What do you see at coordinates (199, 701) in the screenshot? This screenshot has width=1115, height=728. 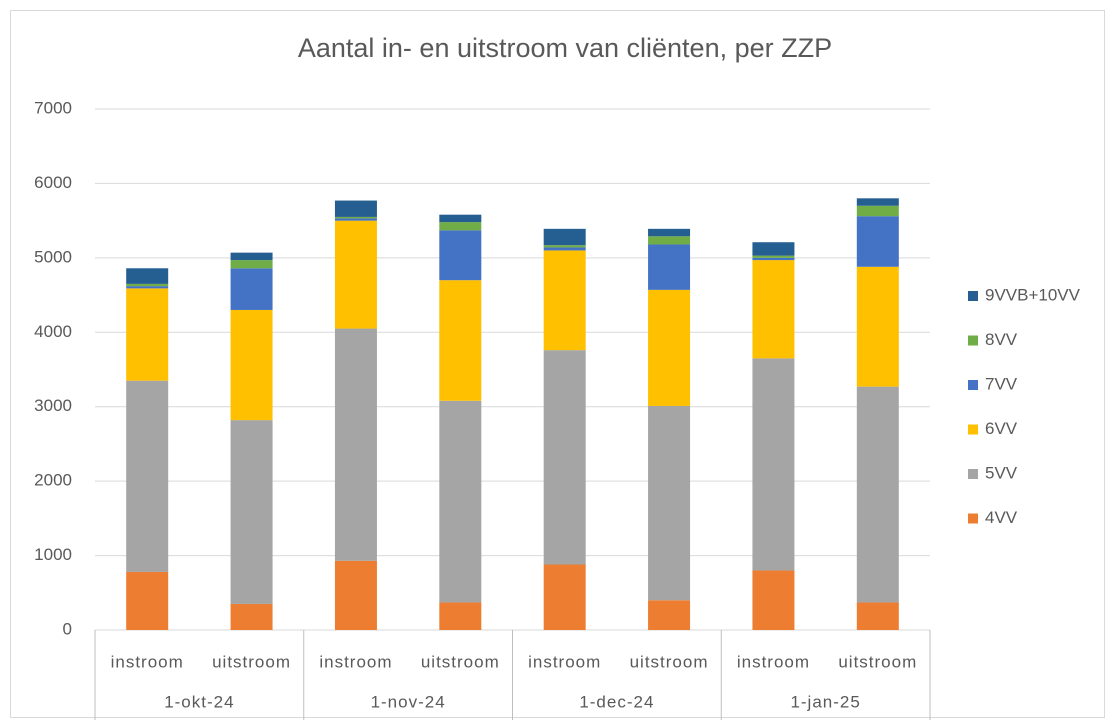 I see `group-label: 1-okt-24` at bounding box center [199, 701].